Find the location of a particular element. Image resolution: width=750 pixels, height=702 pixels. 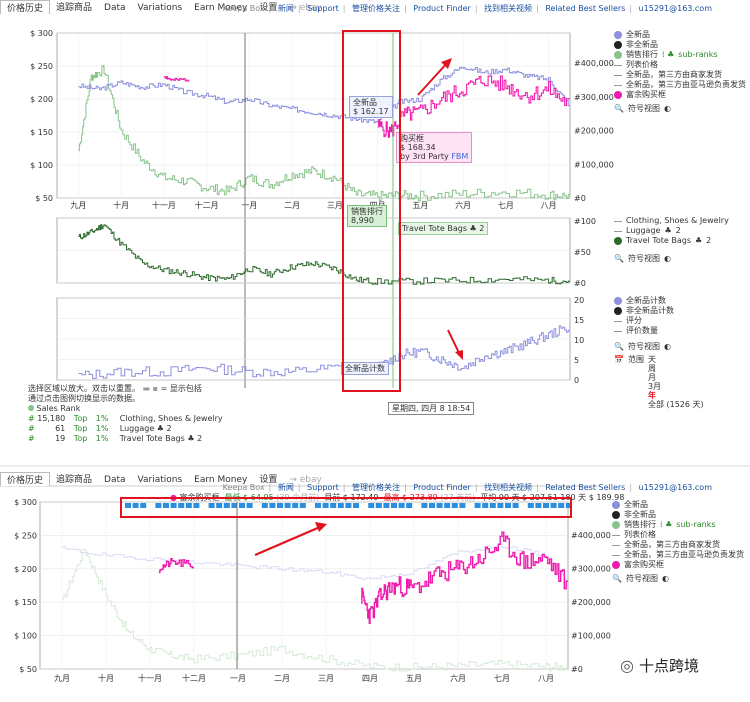

range-3month: 3月 is located at coordinates (654, 386).